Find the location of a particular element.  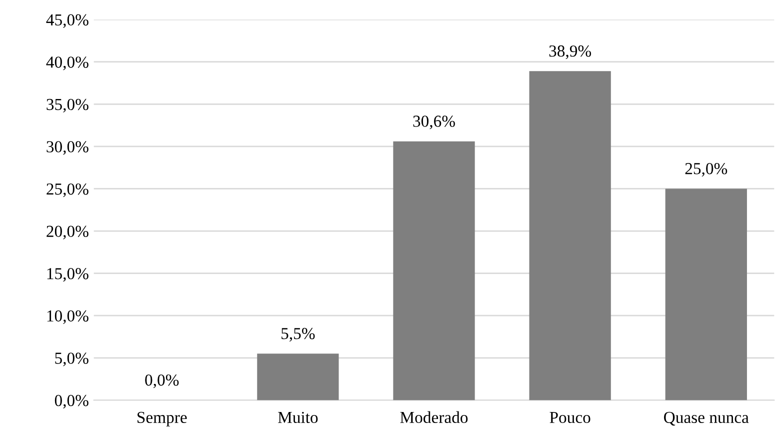

x-tick-label: Quase nunca is located at coordinates (706, 419).